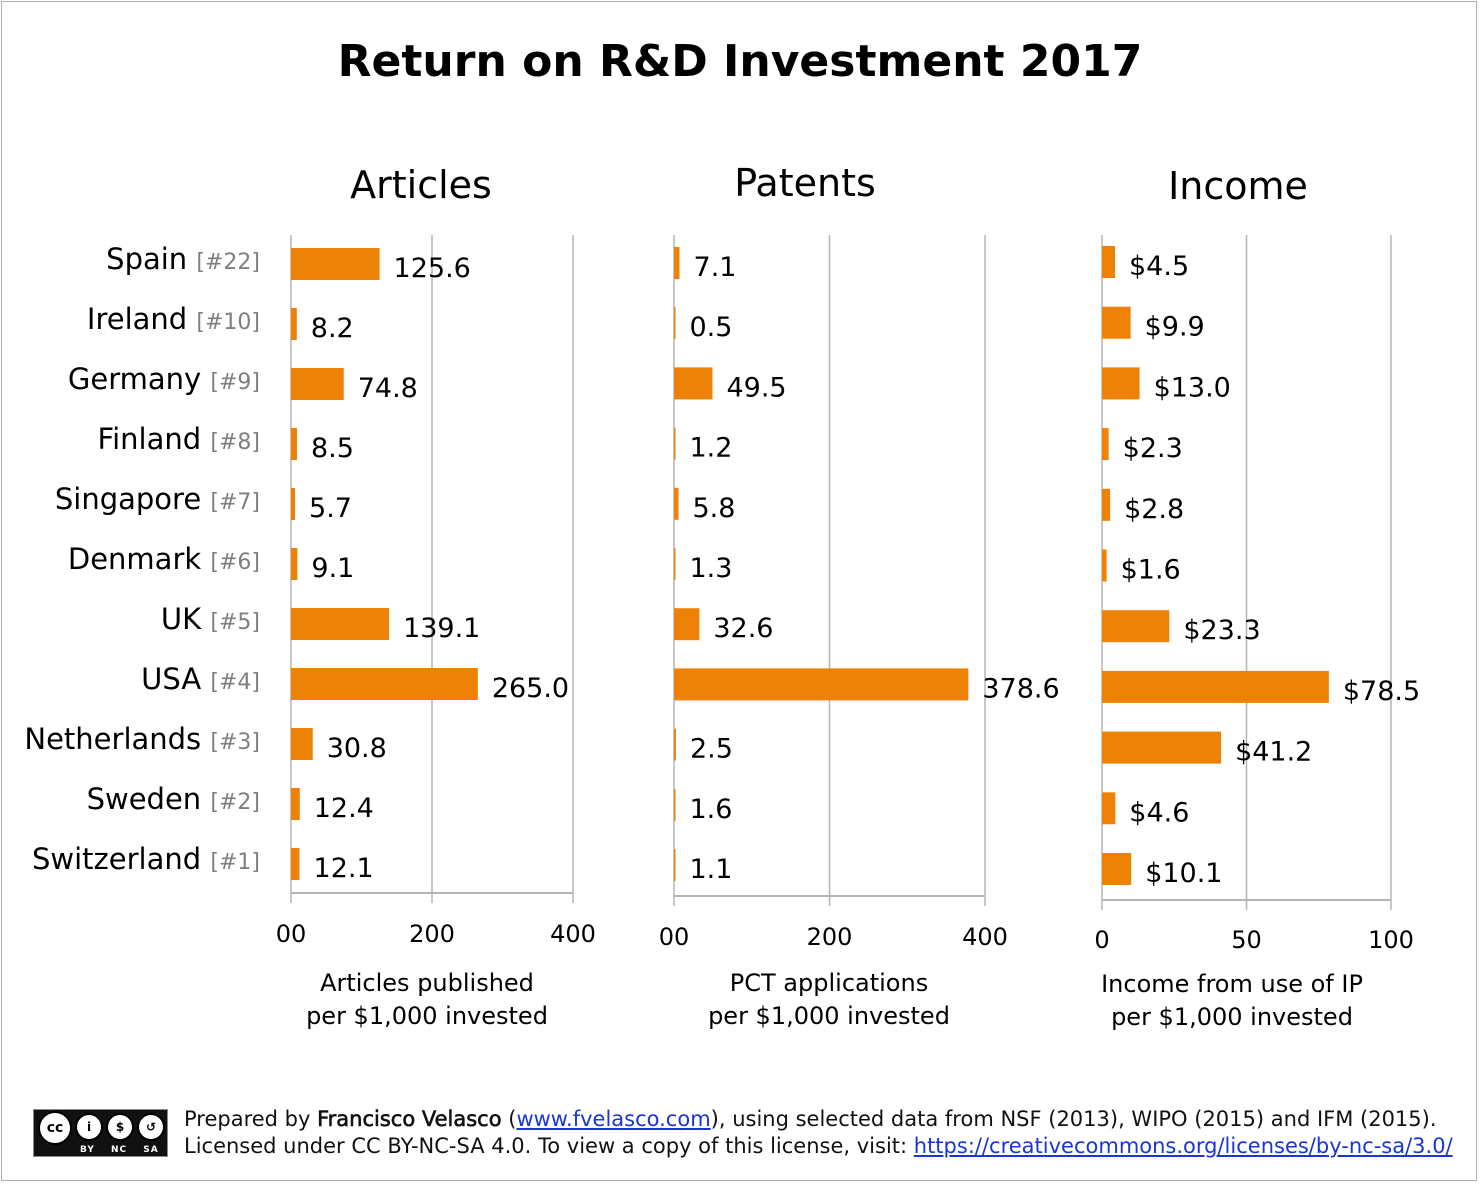  I want to click on data-label: 12.1, so click(344, 868).